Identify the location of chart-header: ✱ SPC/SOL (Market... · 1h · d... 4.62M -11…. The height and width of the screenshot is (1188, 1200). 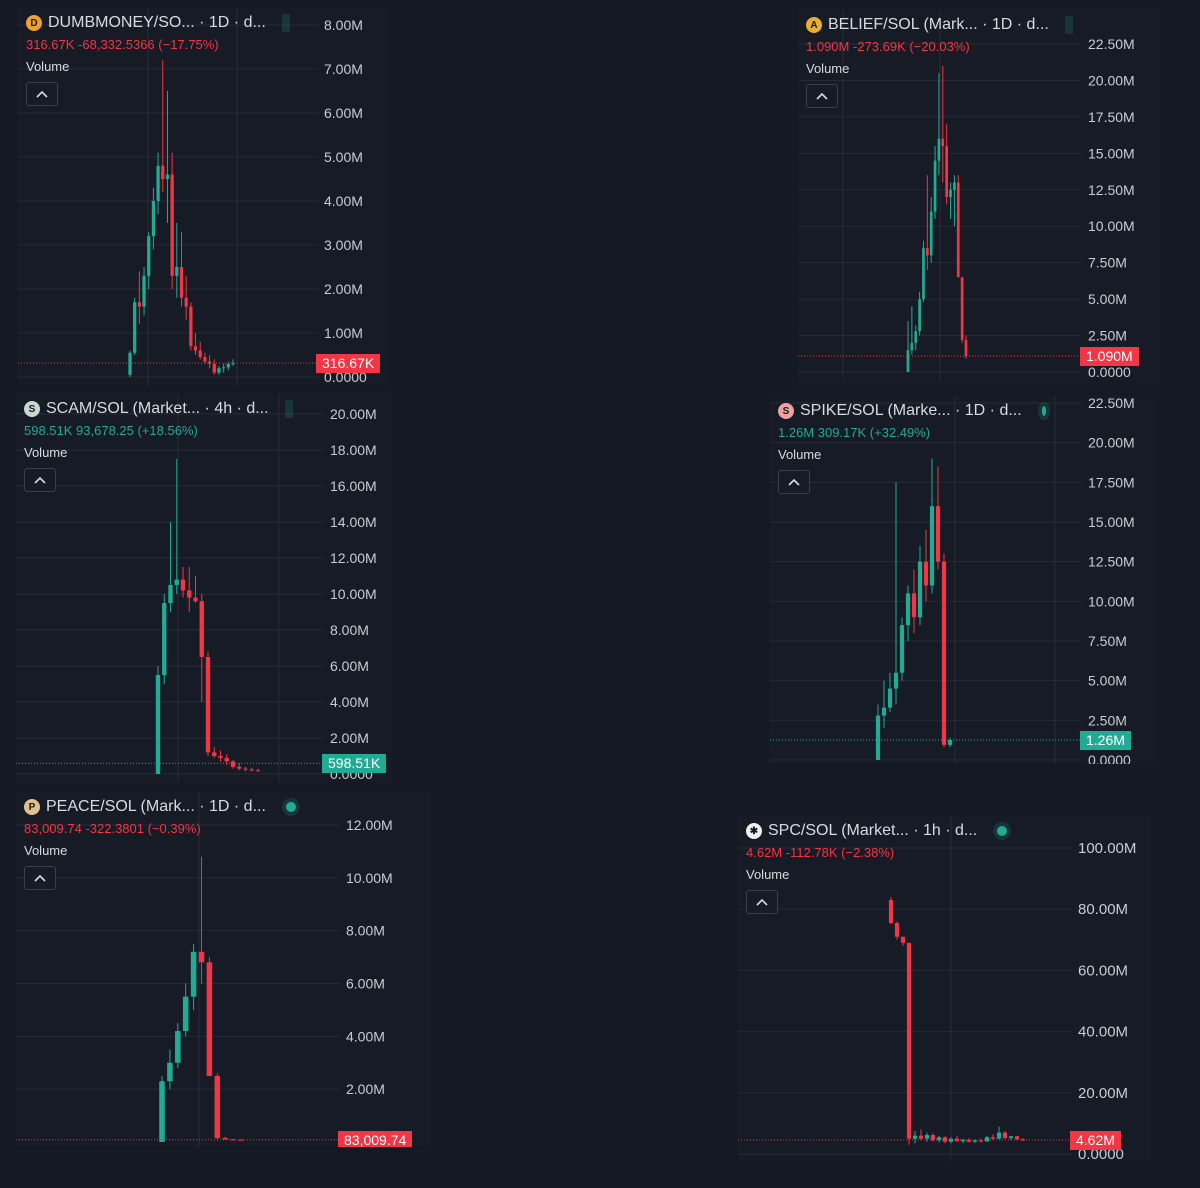
(893, 868).